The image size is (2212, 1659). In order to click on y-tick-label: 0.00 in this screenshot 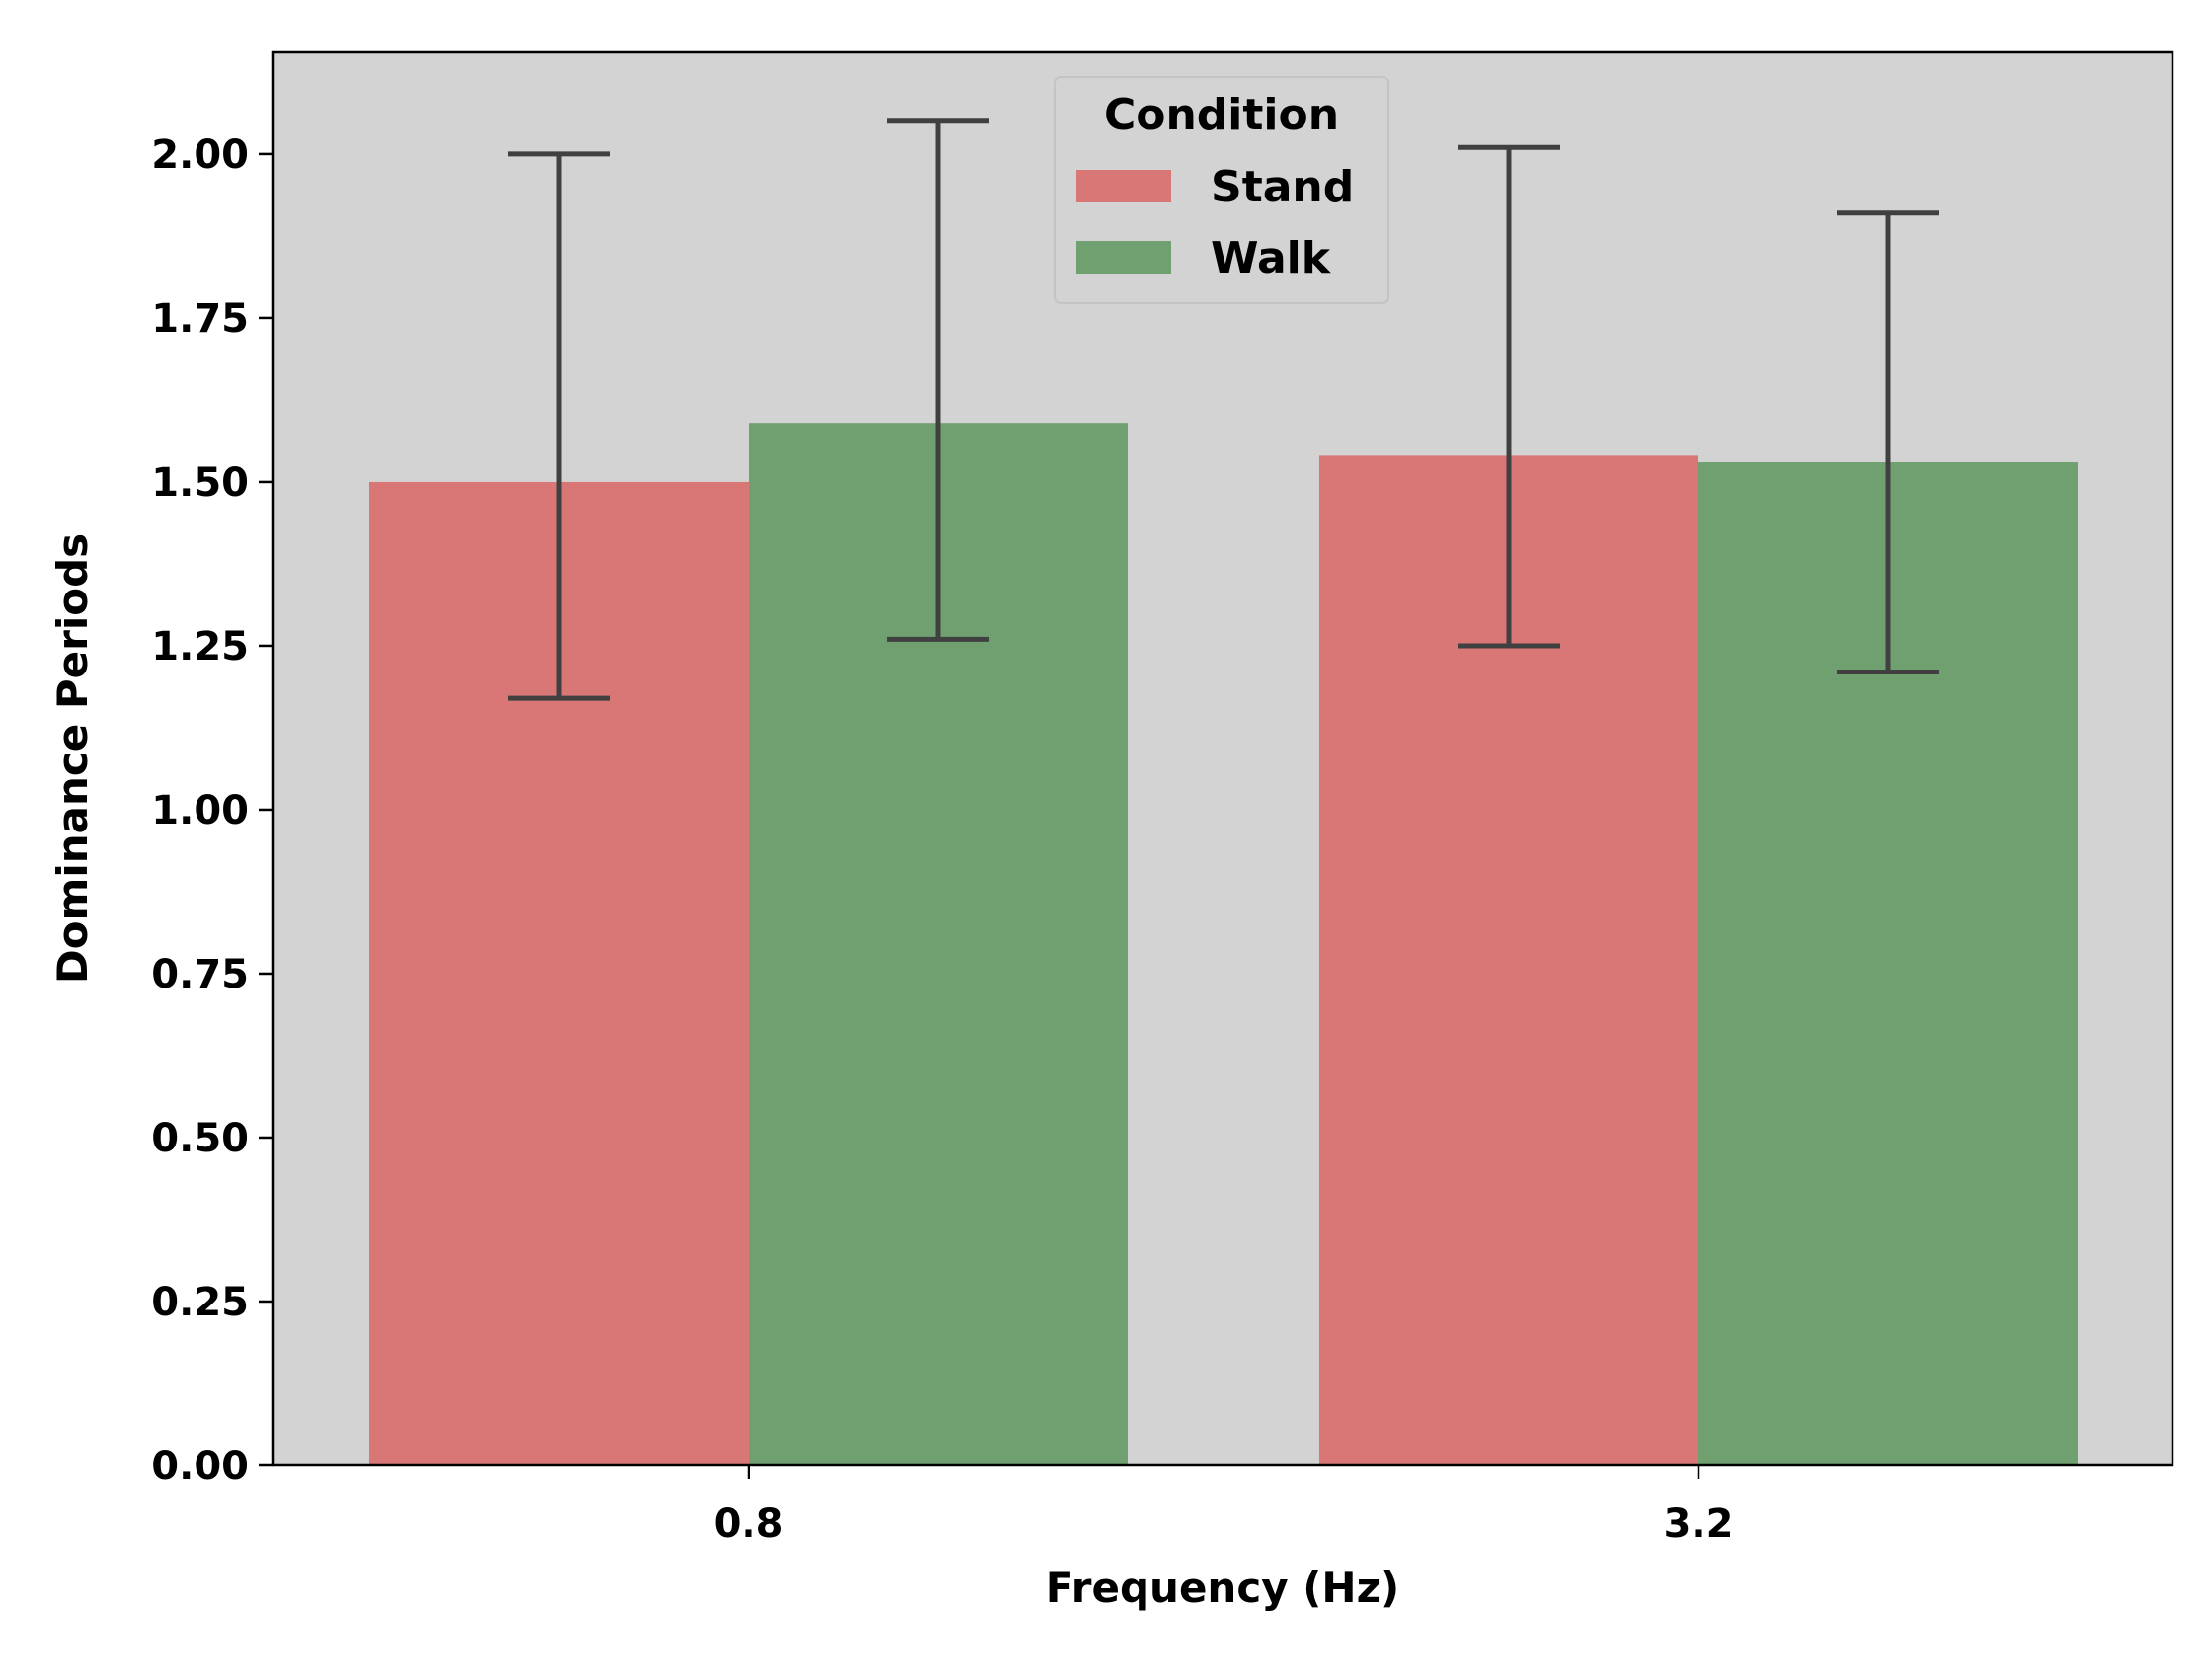, I will do `click(200, 1467)`.